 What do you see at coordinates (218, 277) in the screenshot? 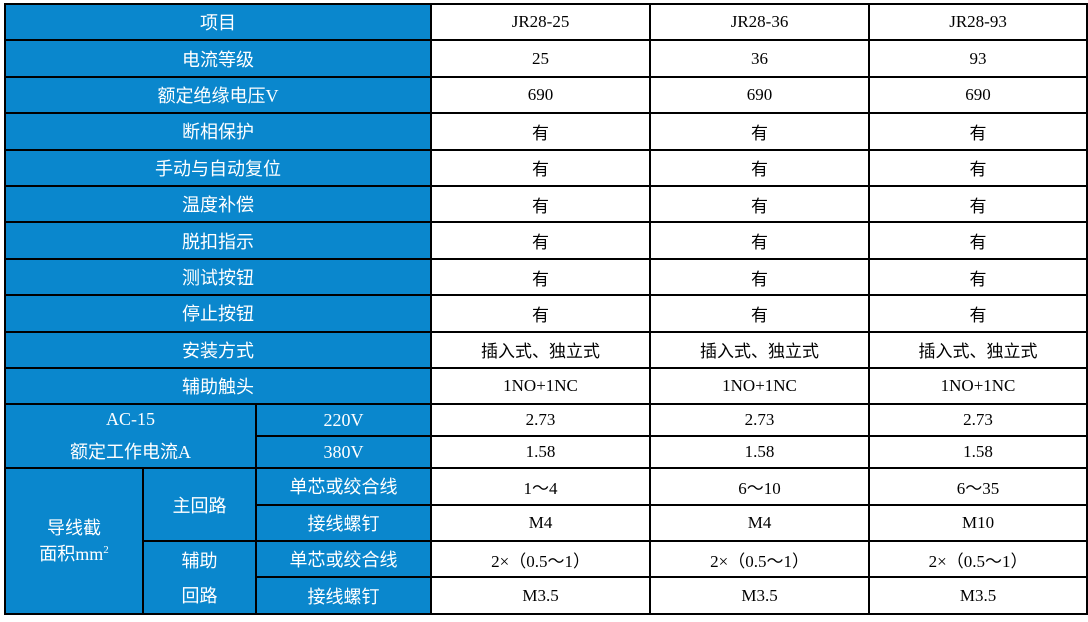
I see `row-label-cell: 测试按钮` at bounding box center [218, 277].